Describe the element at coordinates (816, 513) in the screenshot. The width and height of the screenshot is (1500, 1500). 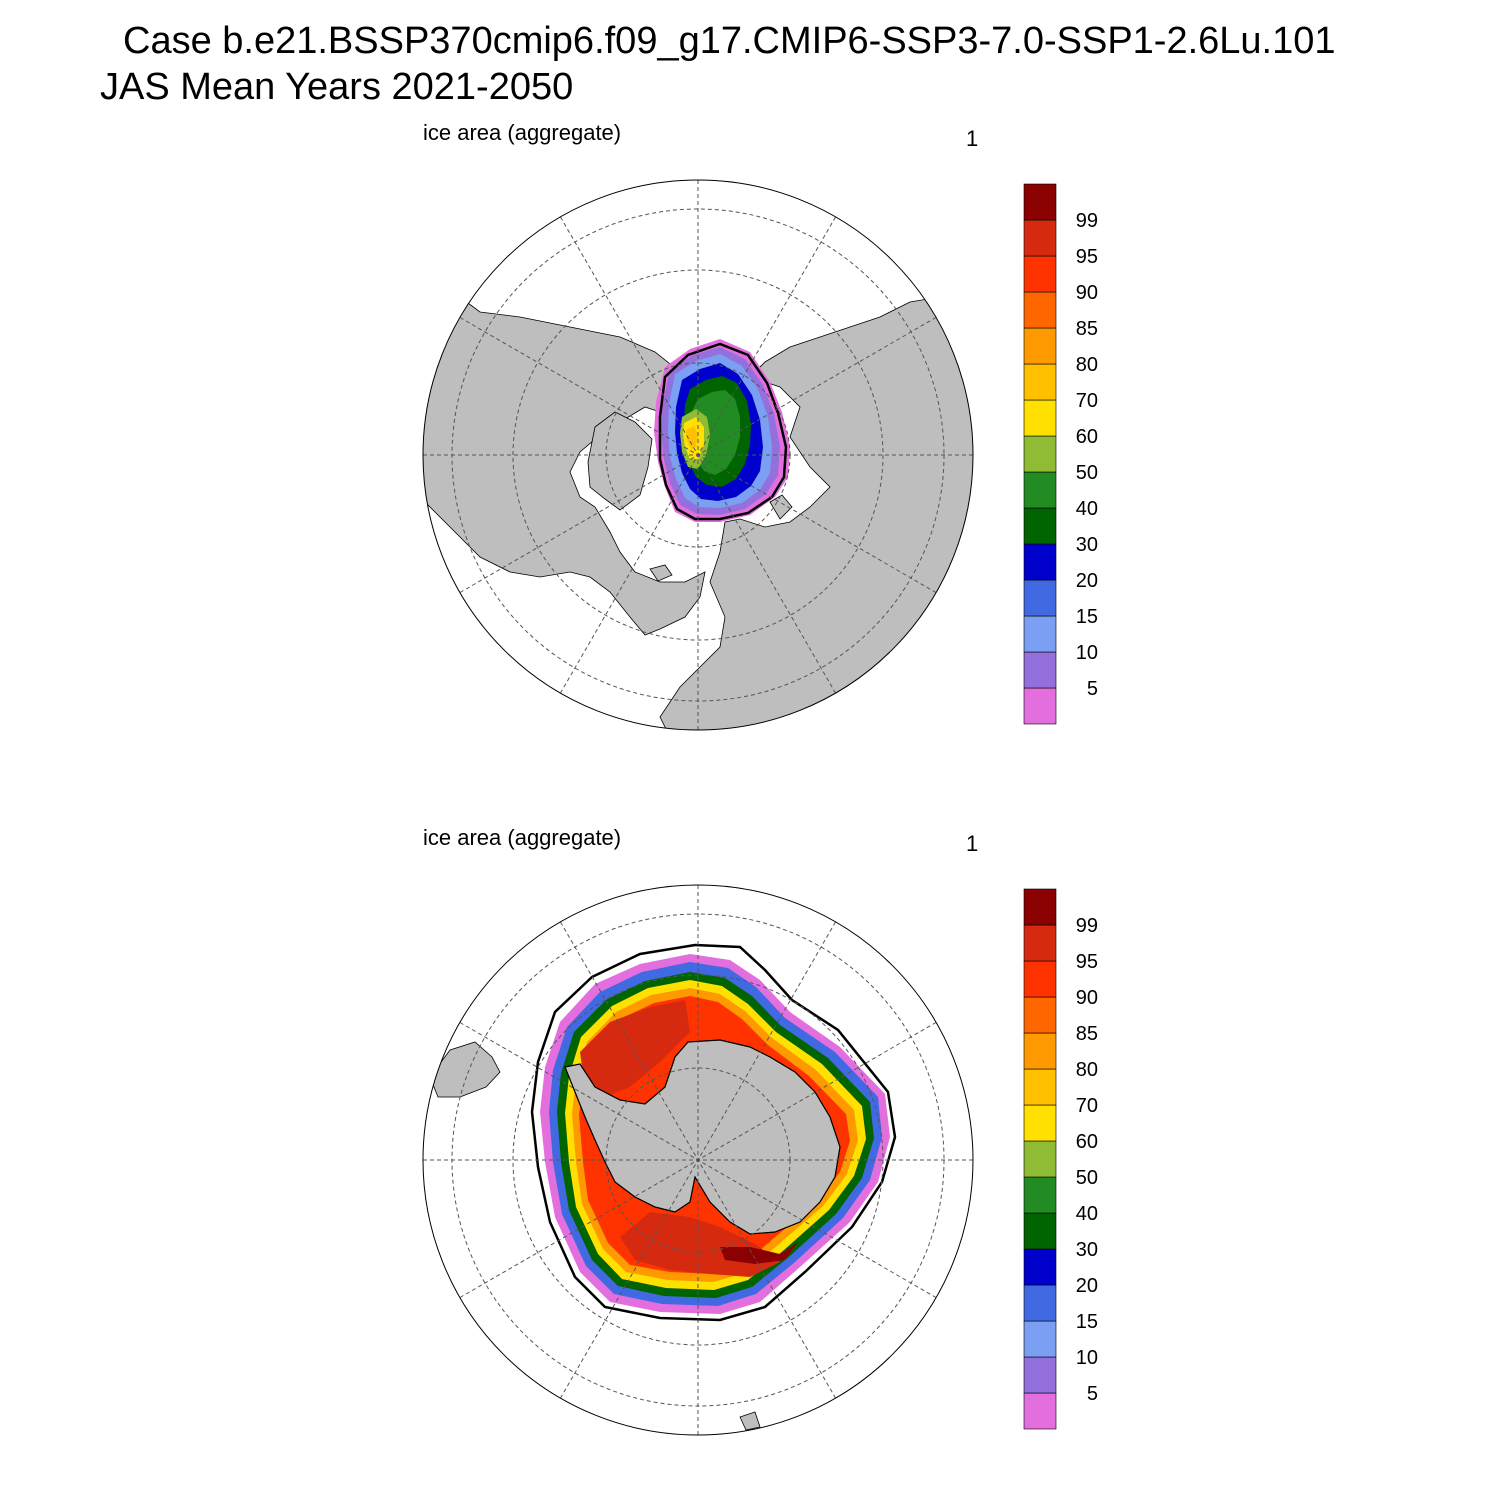
I see `eurasia-landmass` at that location.